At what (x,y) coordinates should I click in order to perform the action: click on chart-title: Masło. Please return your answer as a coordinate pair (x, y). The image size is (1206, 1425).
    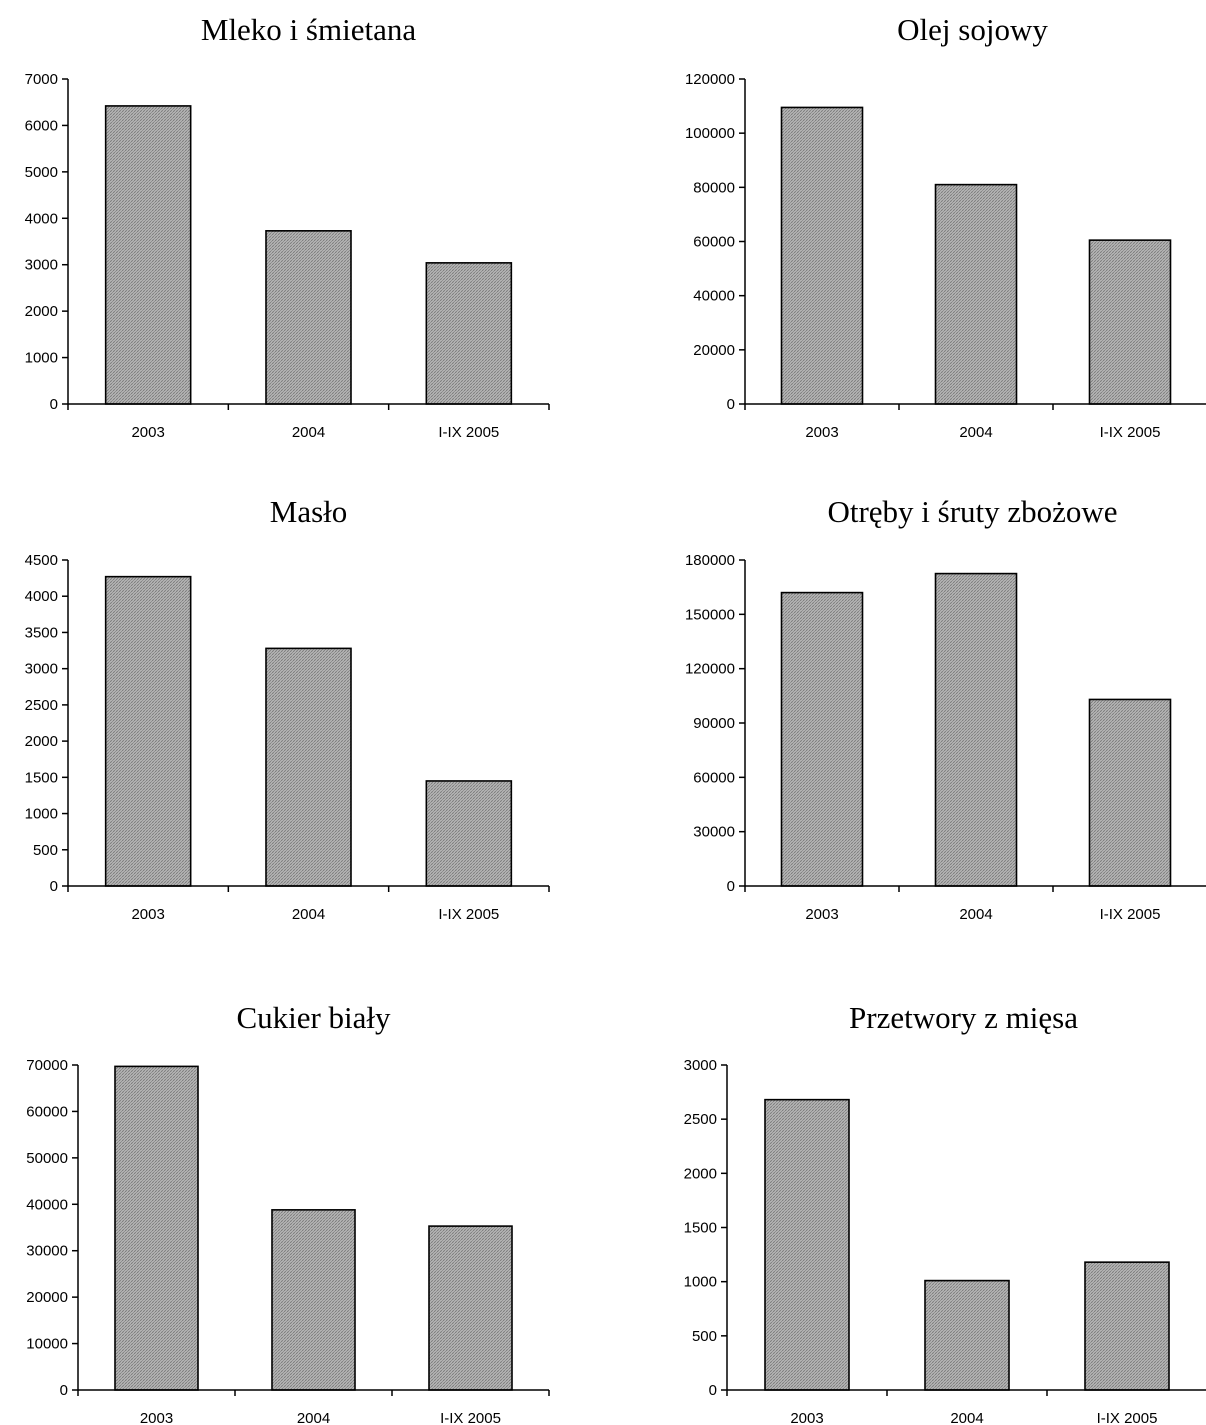
    Looking at the image, I should click on (309, 511).